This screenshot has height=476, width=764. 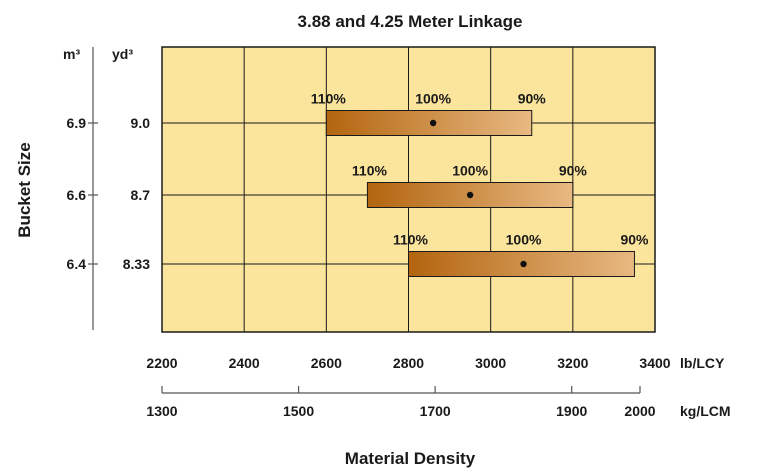 I want to click on label-100-0: 100%, so click(x=433, y=99).